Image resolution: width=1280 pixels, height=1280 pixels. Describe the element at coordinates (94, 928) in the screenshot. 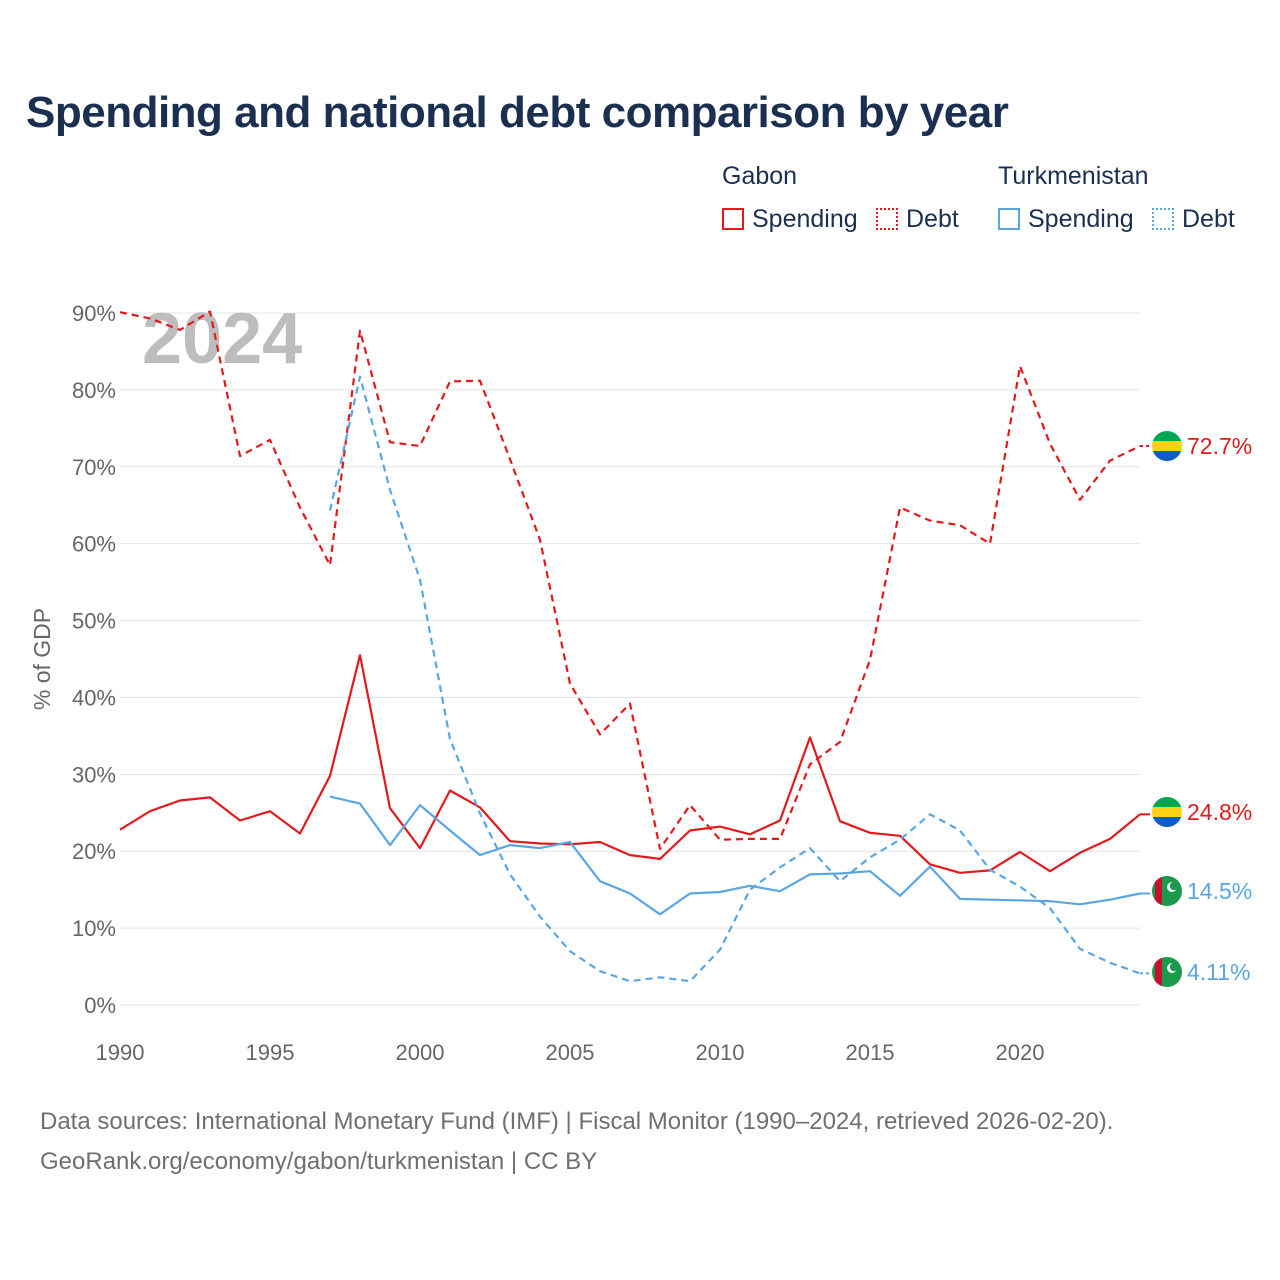

I see `y-tick-label: 10%` at that location.